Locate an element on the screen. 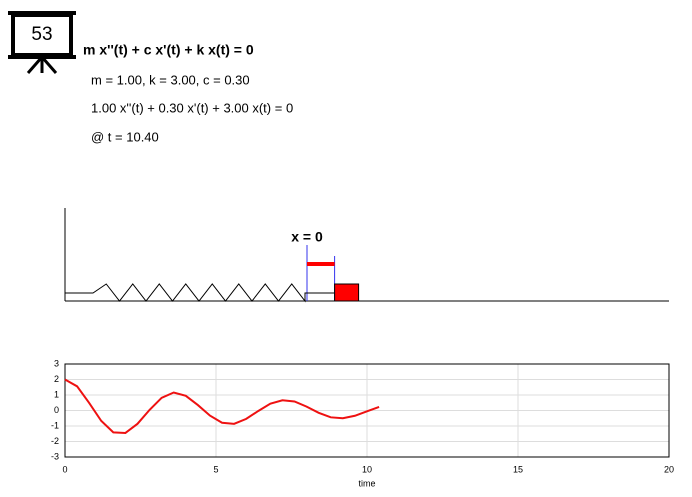 This screenshot has height=497, width=692. spring is located at coordinates (200, 293).